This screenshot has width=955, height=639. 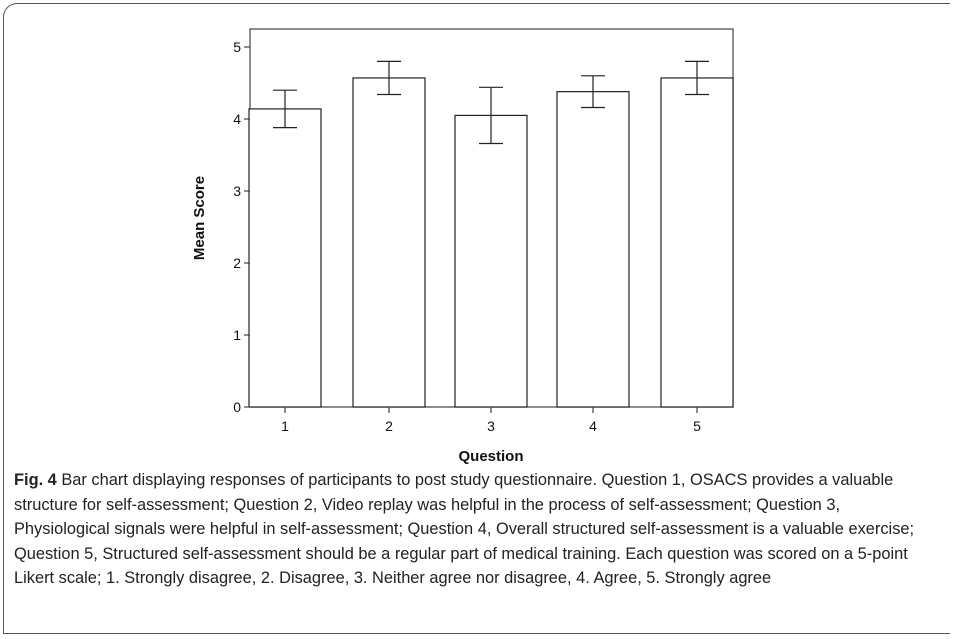 What do you see at coordinates (237, 119) in the screenshot?
I see `y-tick-label: 4` at bounding box center [237, 119].